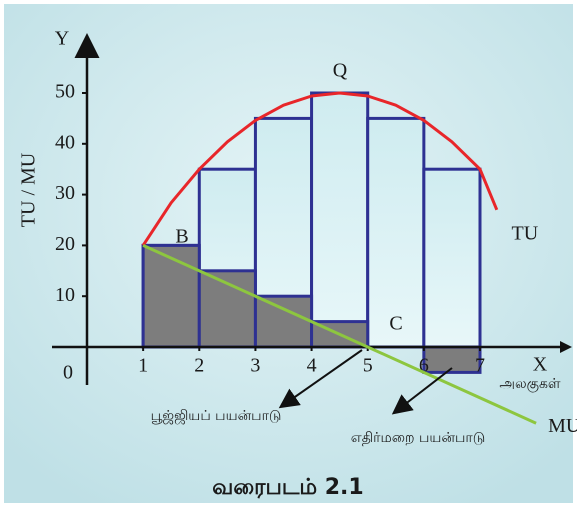 The height and width of the screenshot is (507, 577). What do you see at coordinates (255, 366) in the screenshot?
I see `x-tick-label: 3` at bounding box center [255, 366].